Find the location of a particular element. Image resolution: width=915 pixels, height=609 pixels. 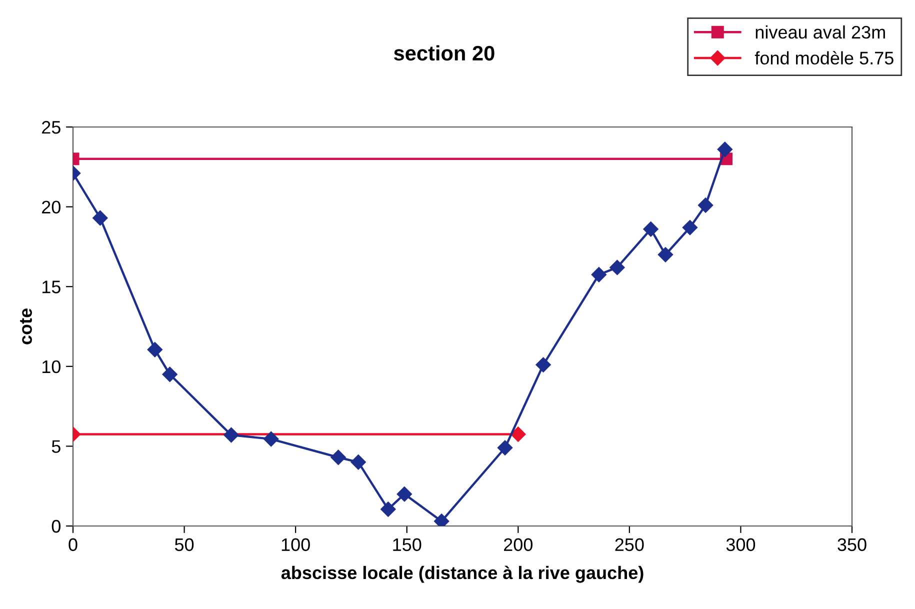

y-axis-title: cote is located at coordinates (26, 326).